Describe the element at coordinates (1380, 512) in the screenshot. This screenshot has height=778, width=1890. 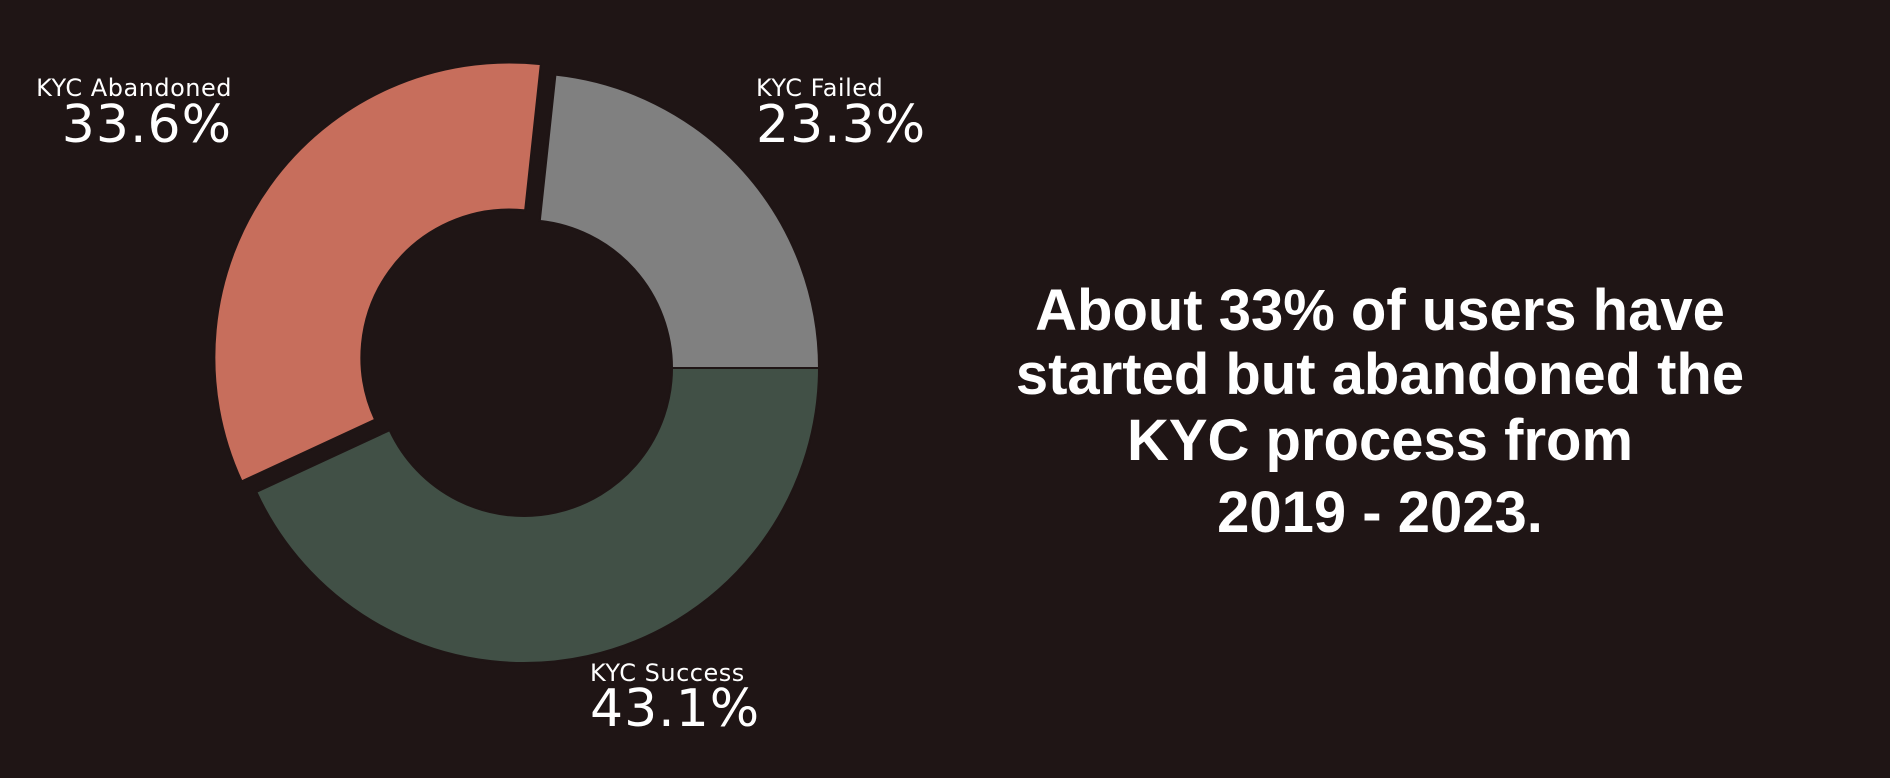
I see `annotation-line: 2019 - 2023.` at that location.